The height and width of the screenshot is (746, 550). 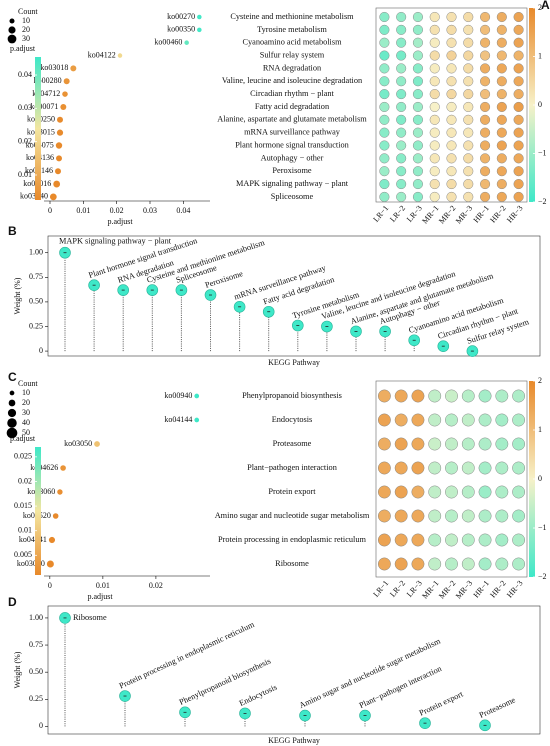 What do you see at coordinates (36, 252) in the screenshot?
I see `y-tick-label: 1.00` at bounding box center [36, 252].